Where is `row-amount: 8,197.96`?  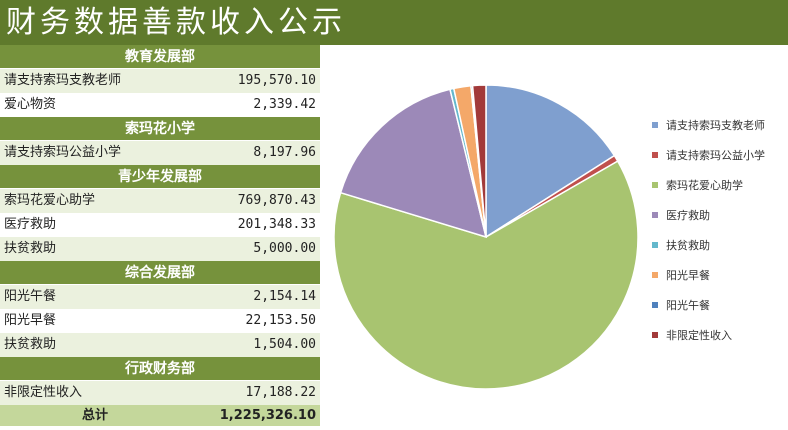
row-amount: 8,197.96 is located at coordinates (284, 152).